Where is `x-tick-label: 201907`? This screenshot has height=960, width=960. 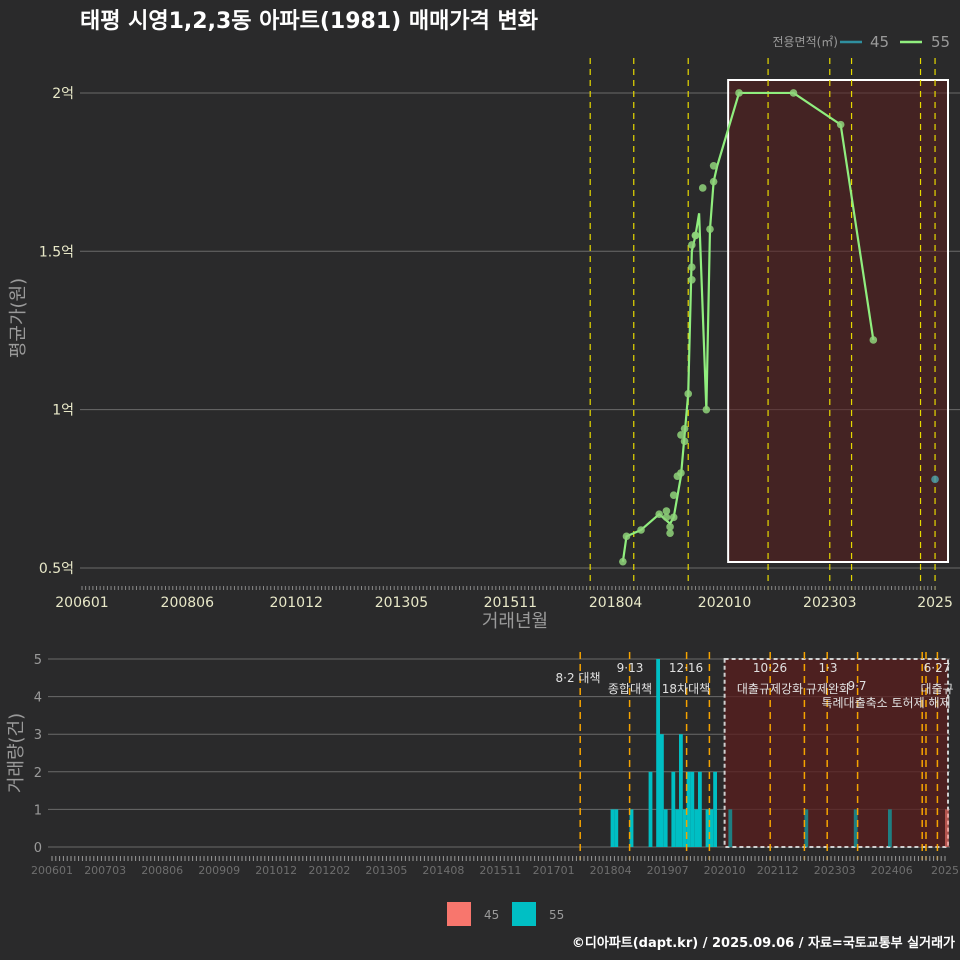 x-tick-label: 201907 is located at coordinates (668, 870).